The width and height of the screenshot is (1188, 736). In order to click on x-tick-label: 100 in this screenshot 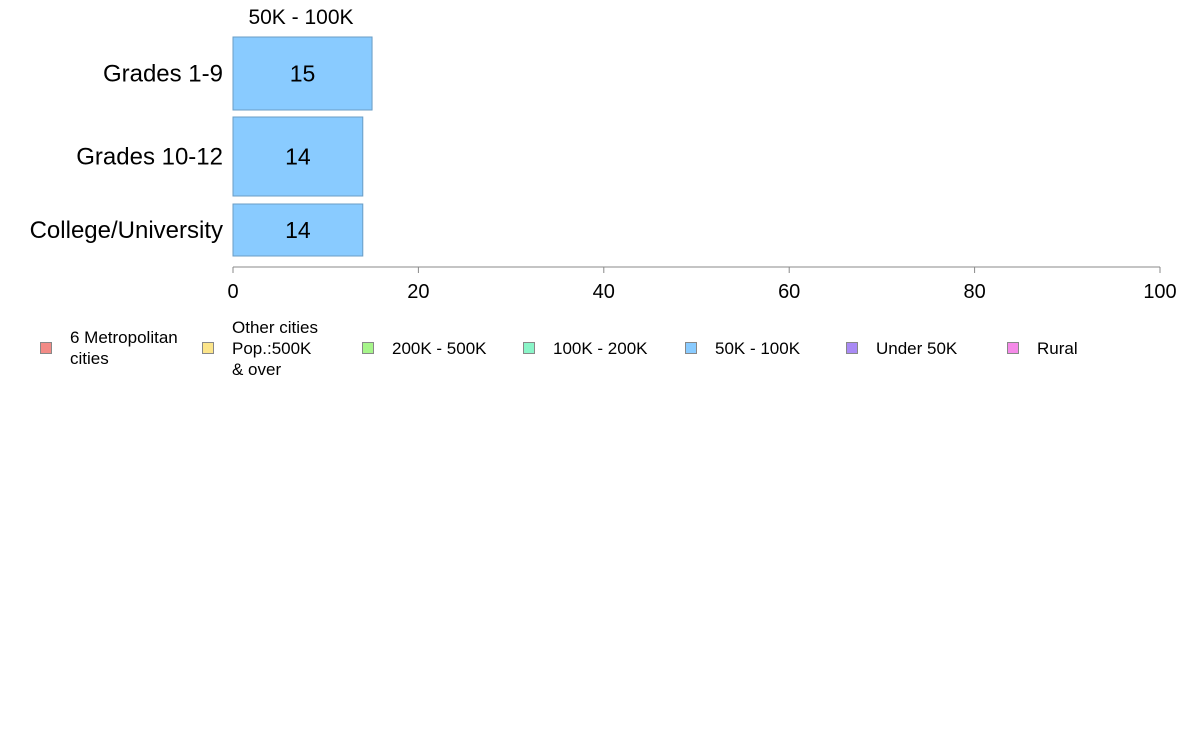, I will do `click(1159, 290)`.